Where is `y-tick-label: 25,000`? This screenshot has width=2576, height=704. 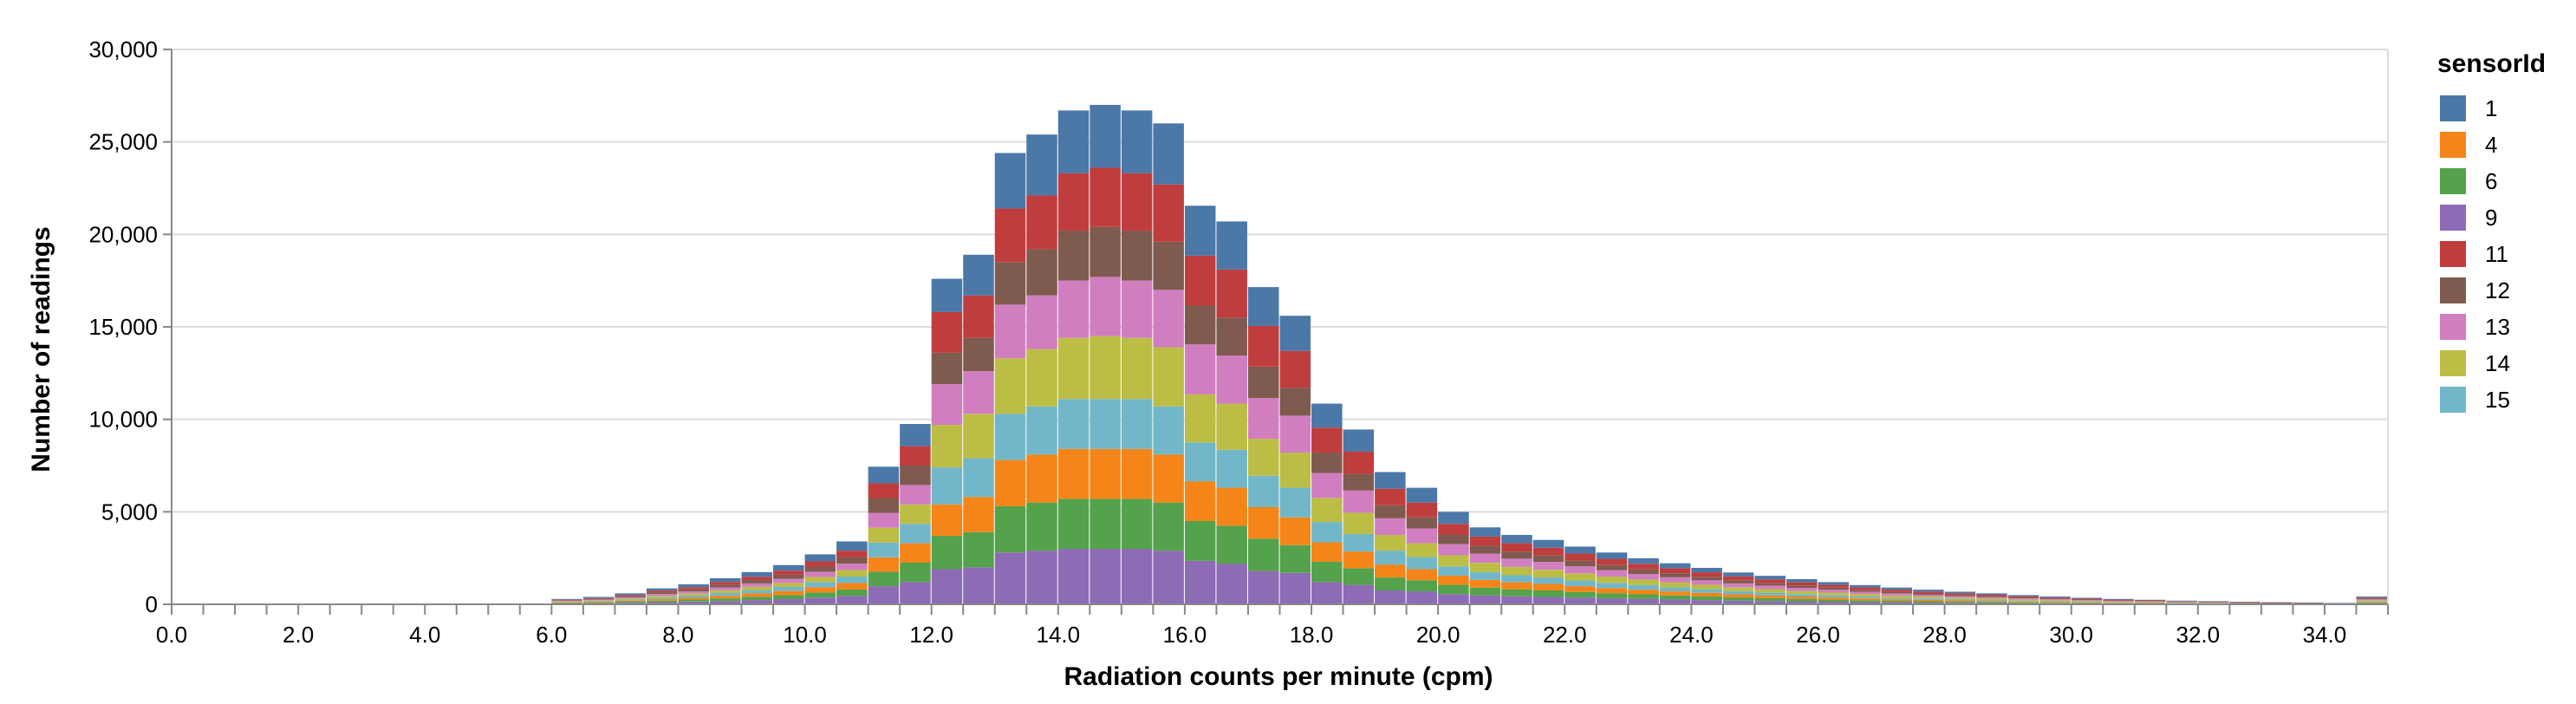 y-tick-label: 25,000 is located at coordinates (123, 142).